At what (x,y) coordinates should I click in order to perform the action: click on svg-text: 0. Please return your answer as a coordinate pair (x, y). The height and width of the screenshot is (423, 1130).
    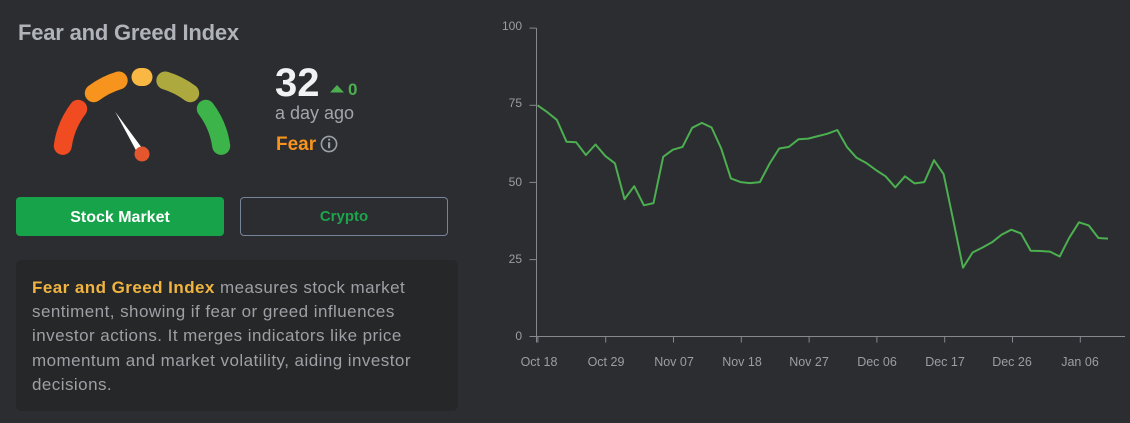
    Looking at the image, I should click on (518, 336).